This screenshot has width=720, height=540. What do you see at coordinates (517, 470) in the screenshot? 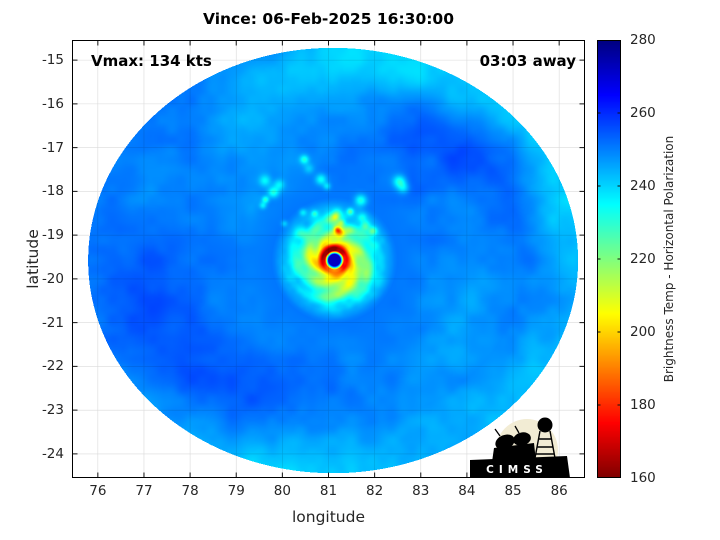
I see `cimss-logo-text: CIMSS` at bounding box center [517, 470].